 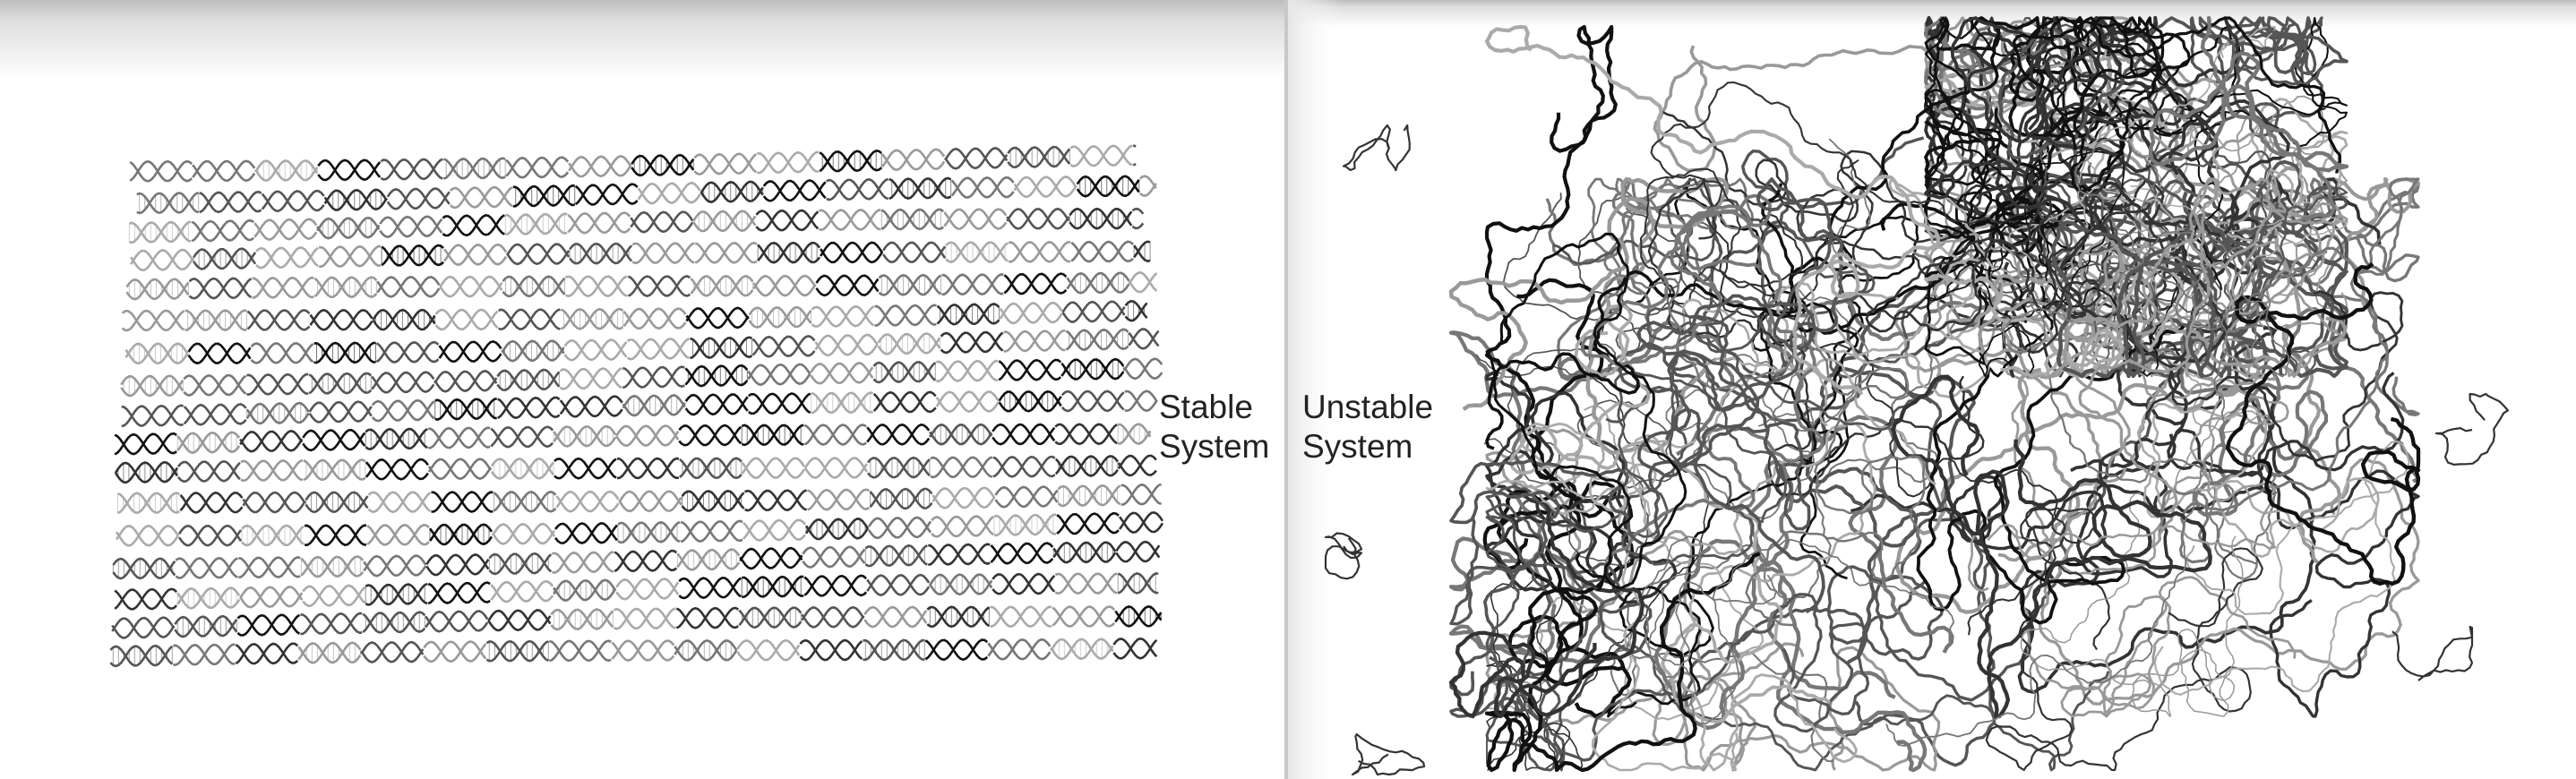 What do you see at coordinates (1286, 389) in the screenshot?
I see `panel-divider` at bounding box center [1286, 389].